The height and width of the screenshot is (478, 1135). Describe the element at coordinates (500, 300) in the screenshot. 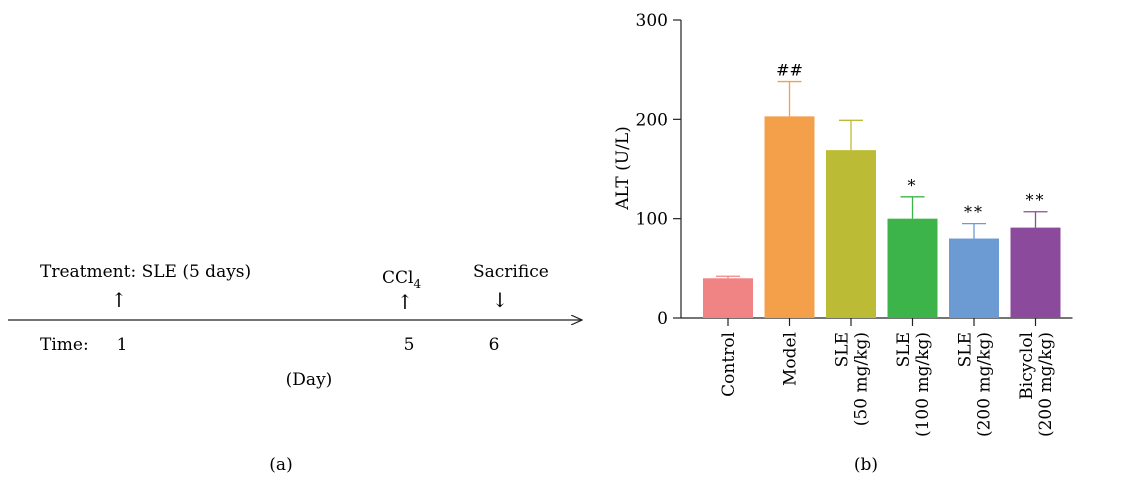

I see `sacrifice-down-arrow-icon: ↓` at that location.